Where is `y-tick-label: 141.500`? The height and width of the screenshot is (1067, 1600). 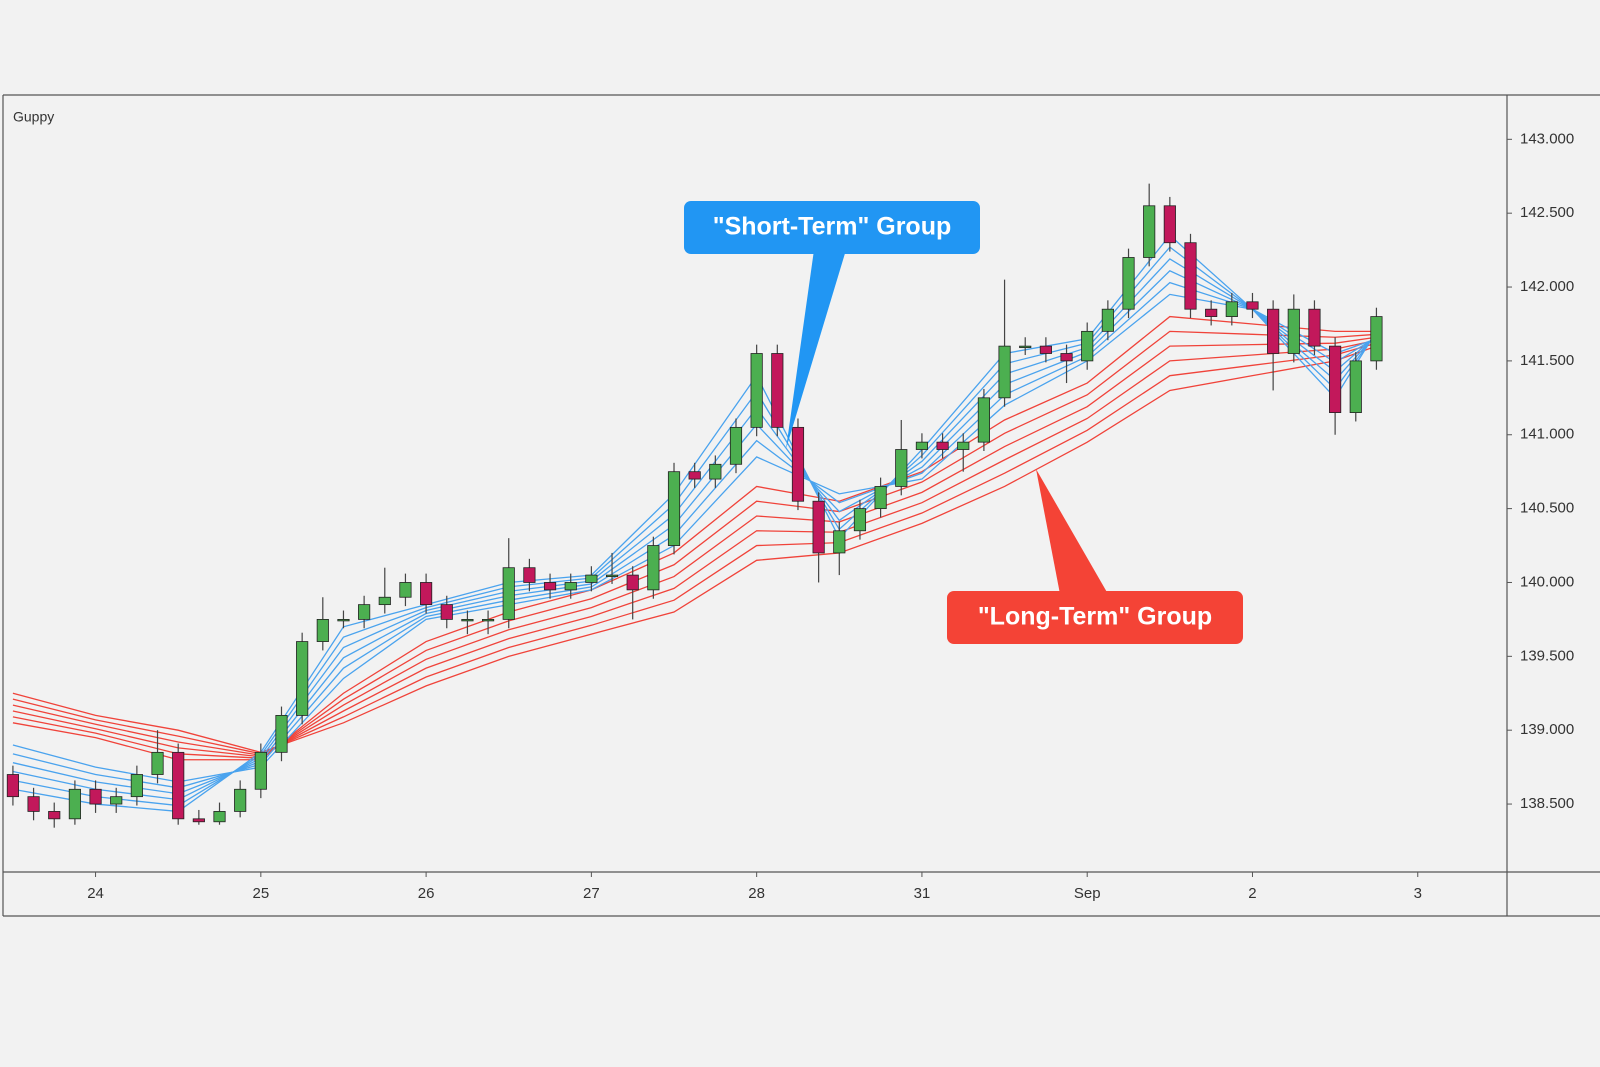
y-tick-label: 141.500 is located at coordinates (1547, 360).